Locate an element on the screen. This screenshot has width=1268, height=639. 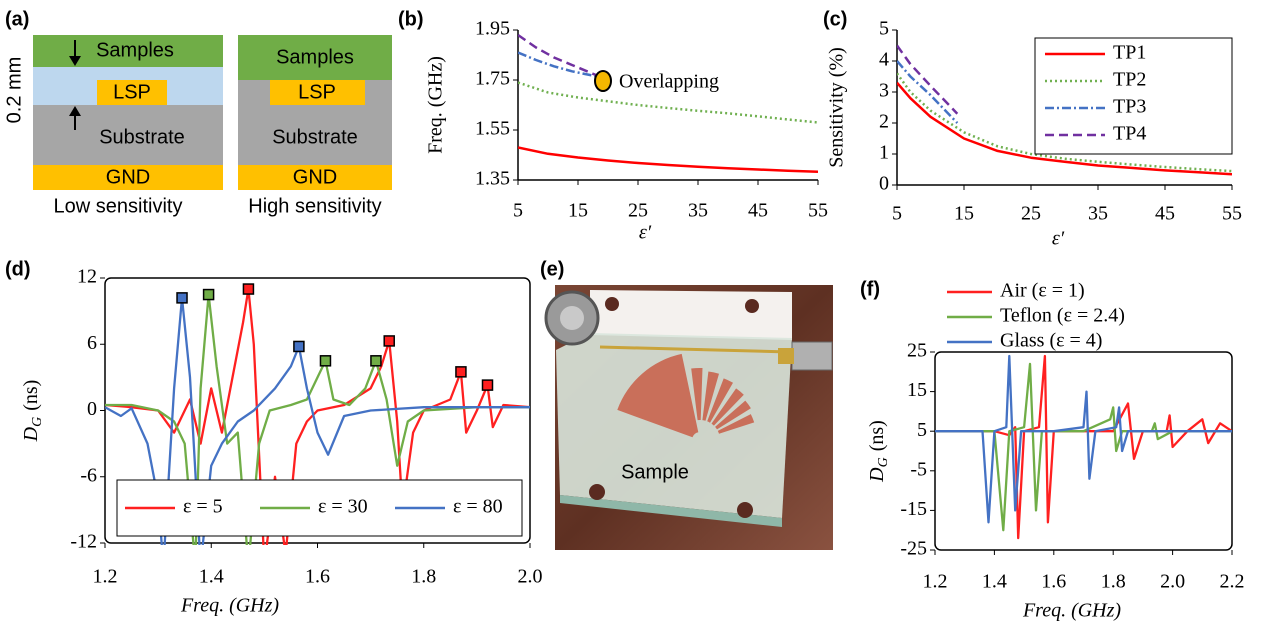
y-tick-label: 15 is located at coordinates (917, 390).